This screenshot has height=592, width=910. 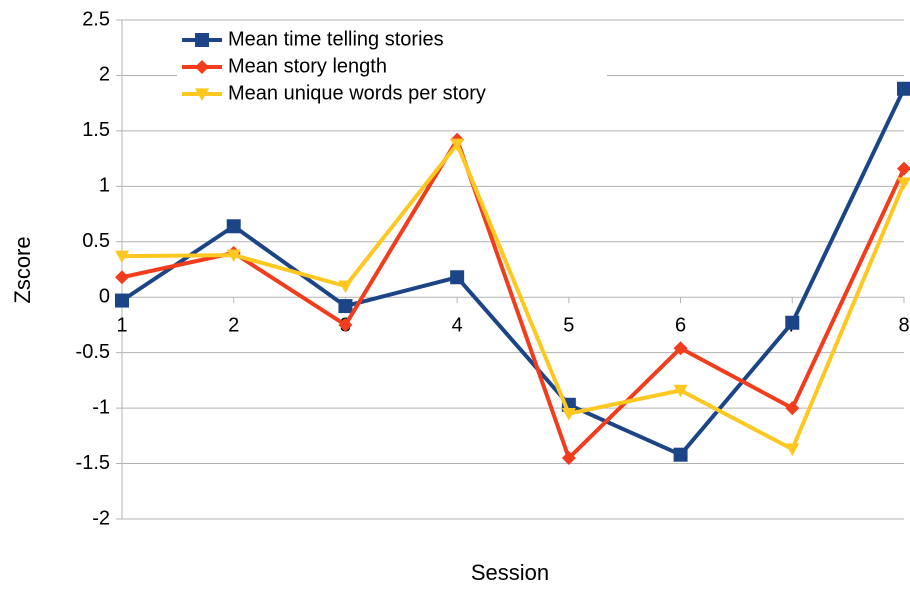 What do you see at coordinates (680, 326) in the screenshot?
I see `x-tick-label: 6` at bounding box center [680, 326].